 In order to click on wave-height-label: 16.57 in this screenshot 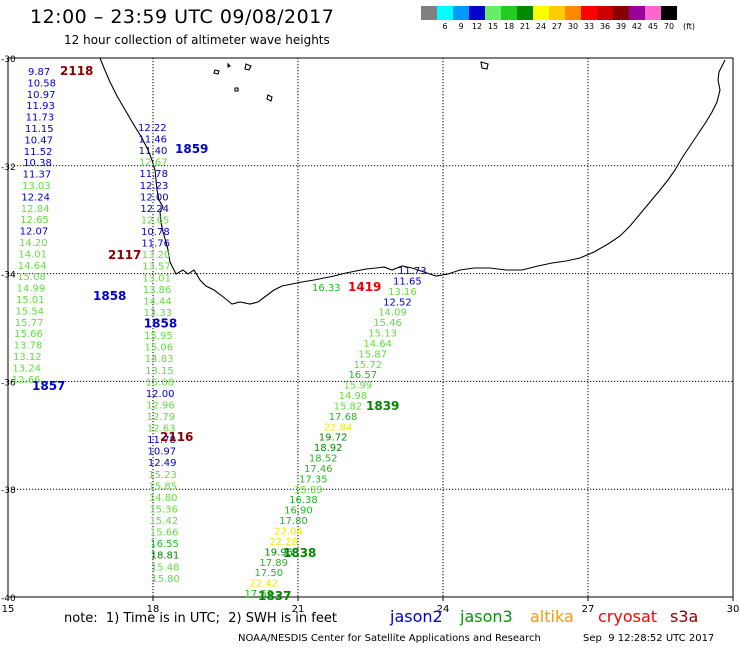, I will do `click(363, 375)`.